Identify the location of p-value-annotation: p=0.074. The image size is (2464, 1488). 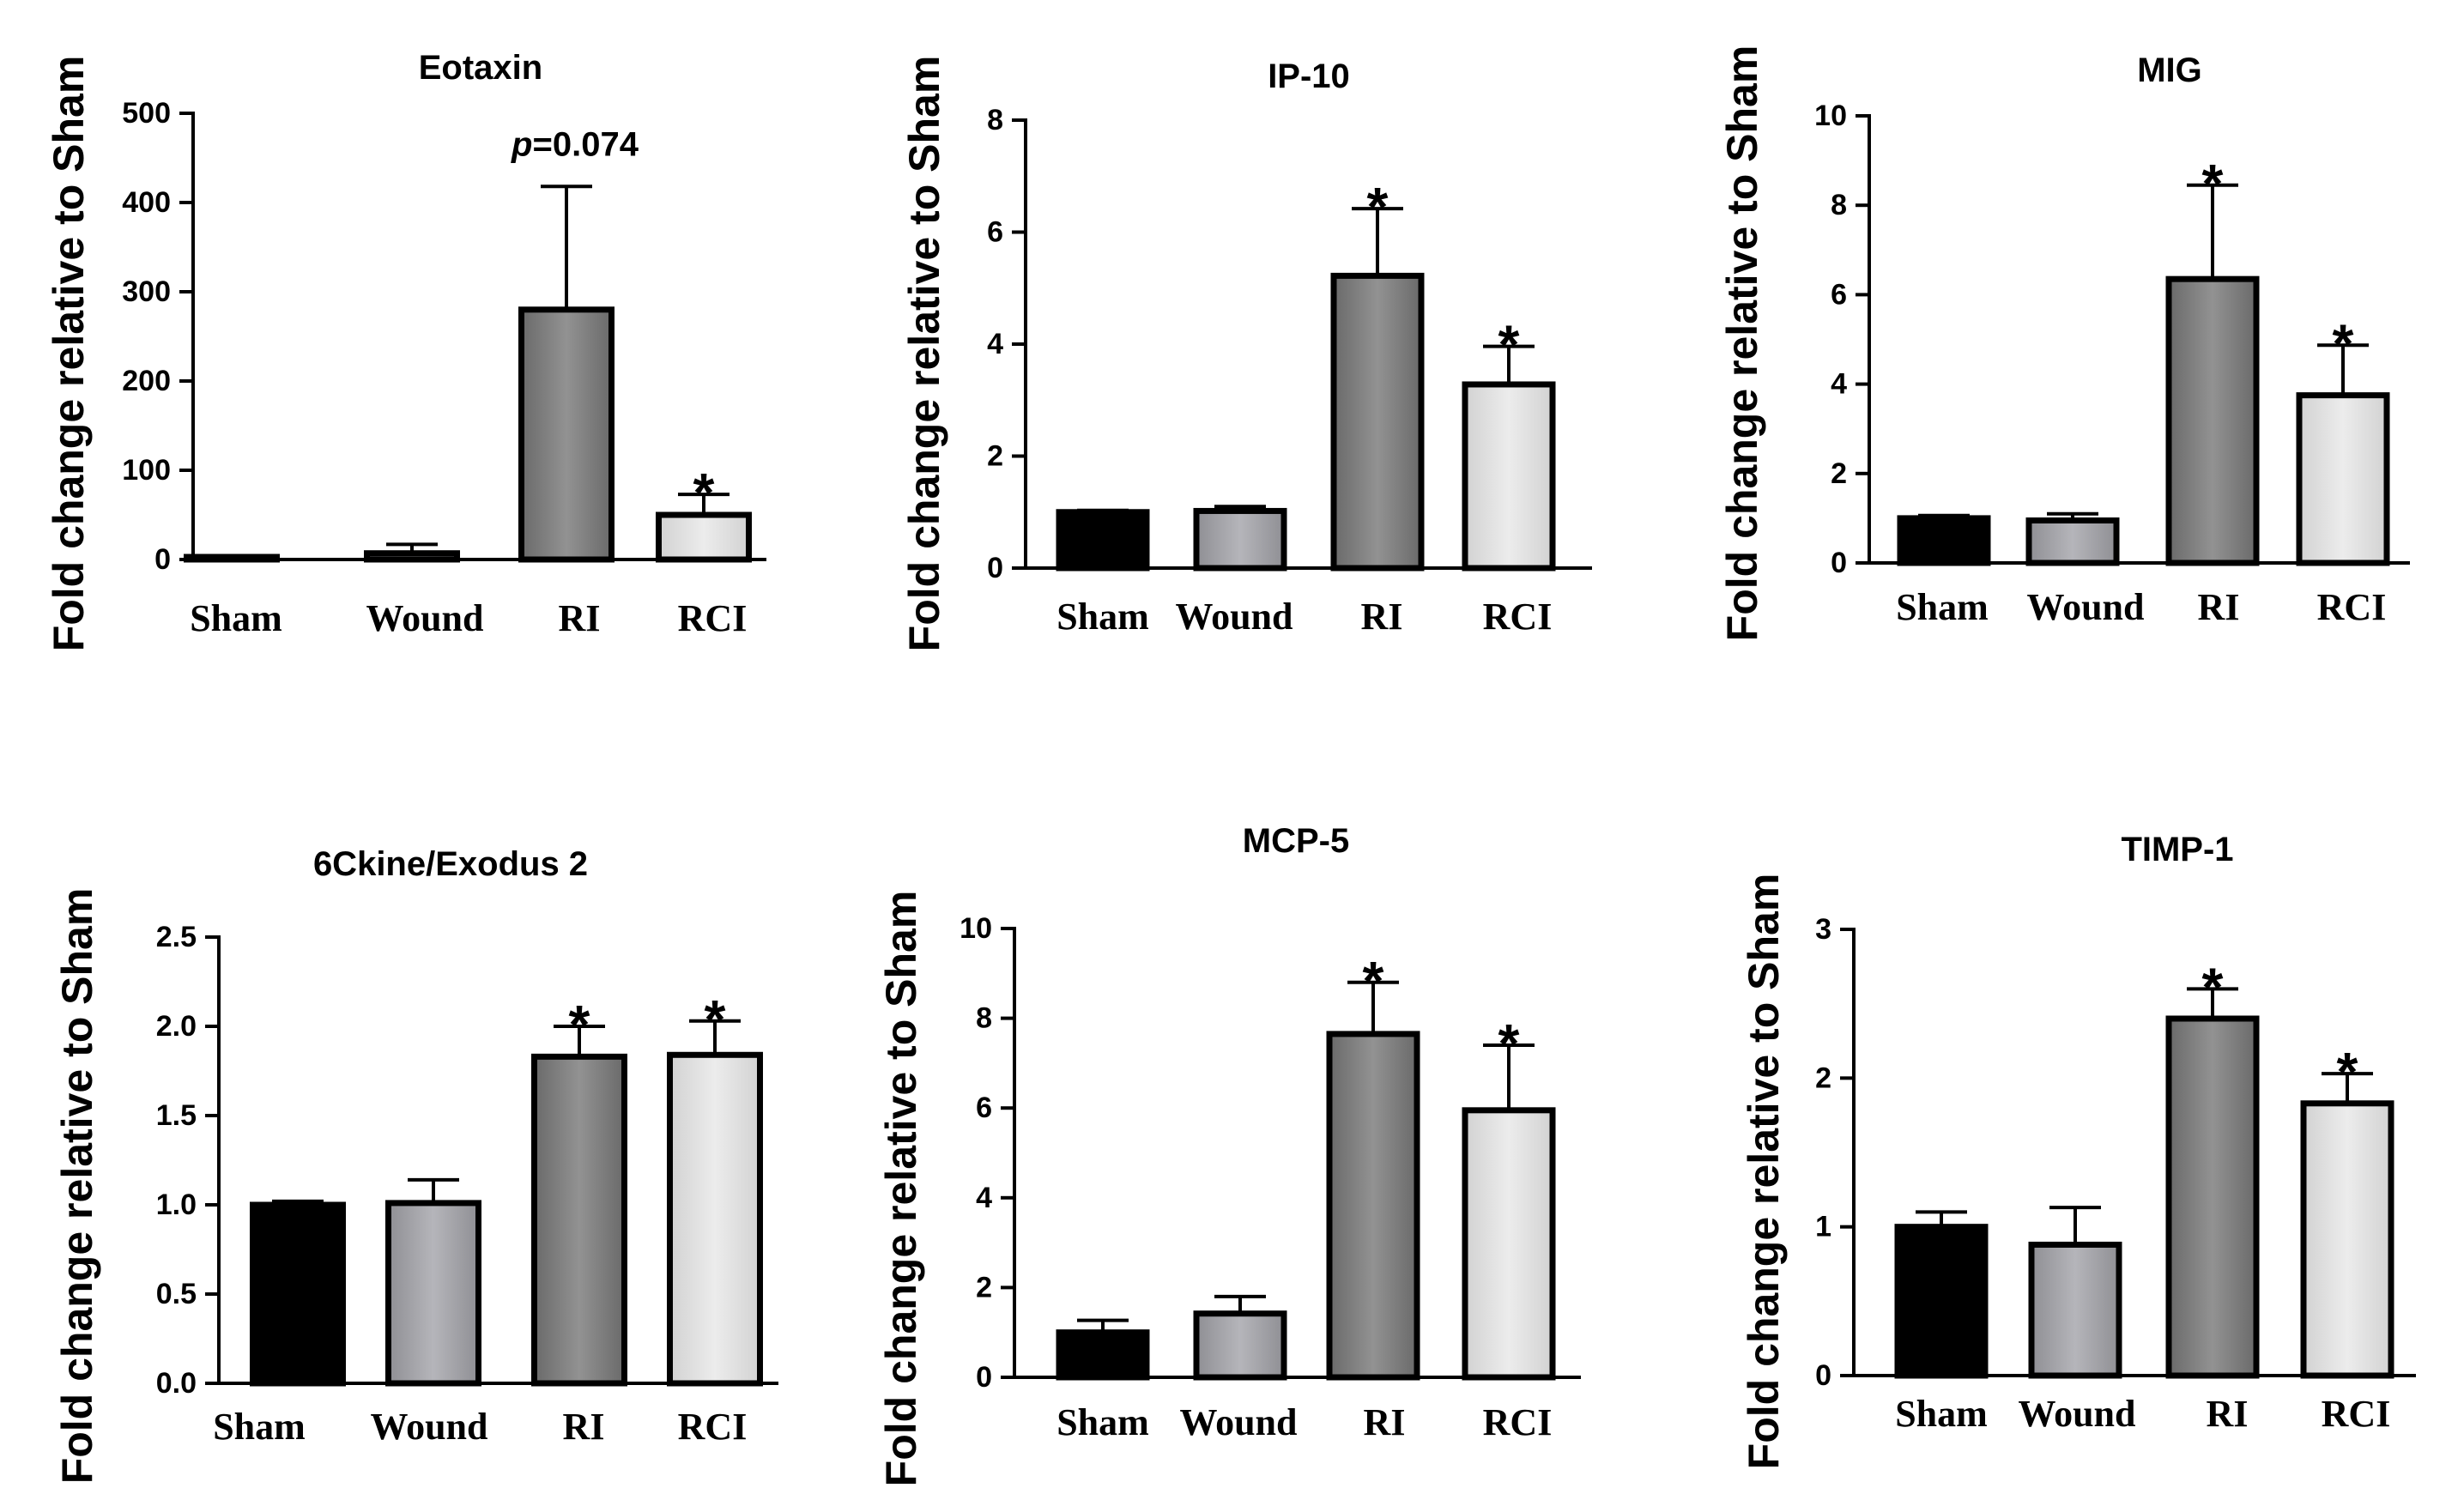
(575, 144).